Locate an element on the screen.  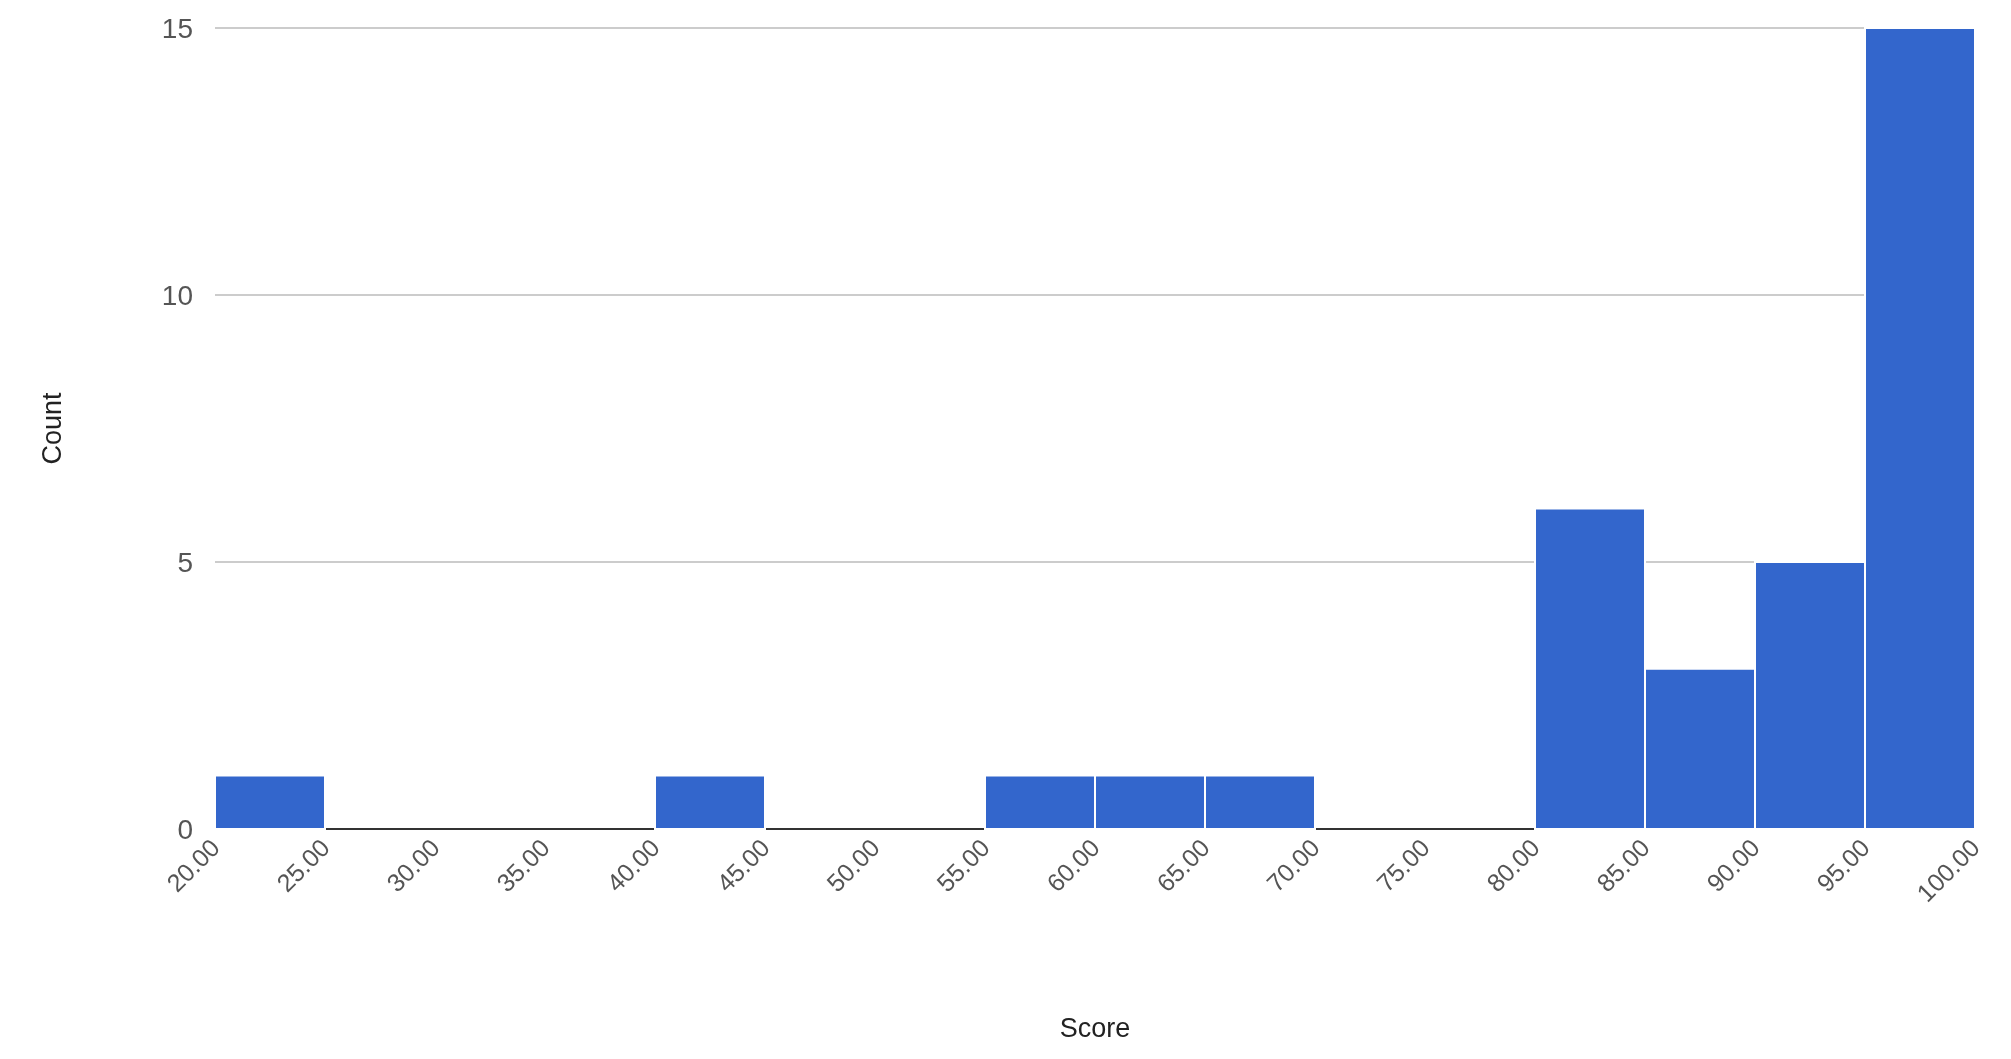
x-axis-title: Score is located at coordinates (1095, 1027).